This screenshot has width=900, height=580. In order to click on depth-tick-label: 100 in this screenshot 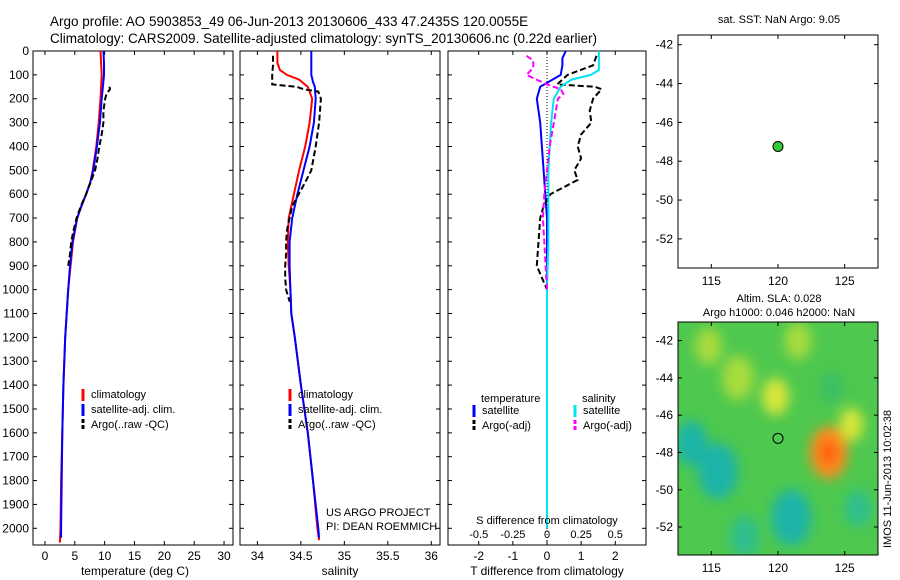, I will do `click(19, 75)`.